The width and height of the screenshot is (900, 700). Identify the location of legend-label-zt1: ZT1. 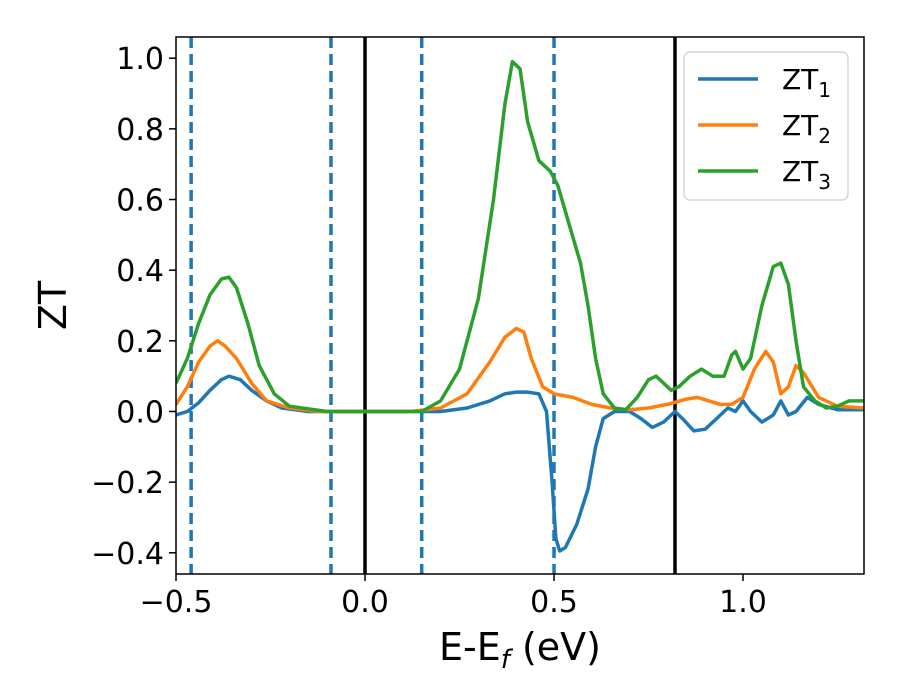
(806, 82).